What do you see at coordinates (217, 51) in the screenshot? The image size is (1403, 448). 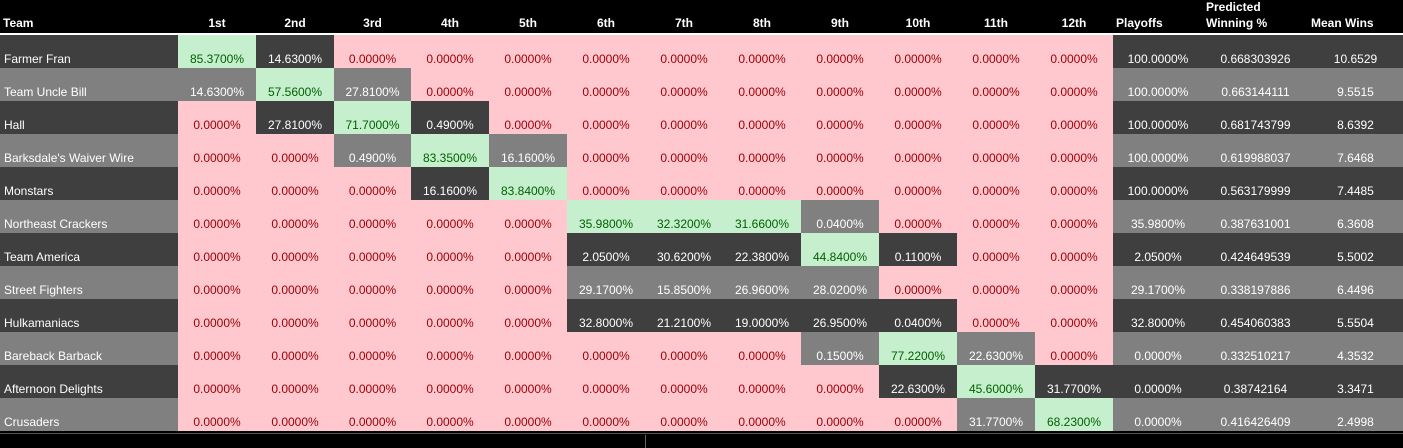 I see `place-probability-cell: 85.3700%` at bounding box center [217, 51].